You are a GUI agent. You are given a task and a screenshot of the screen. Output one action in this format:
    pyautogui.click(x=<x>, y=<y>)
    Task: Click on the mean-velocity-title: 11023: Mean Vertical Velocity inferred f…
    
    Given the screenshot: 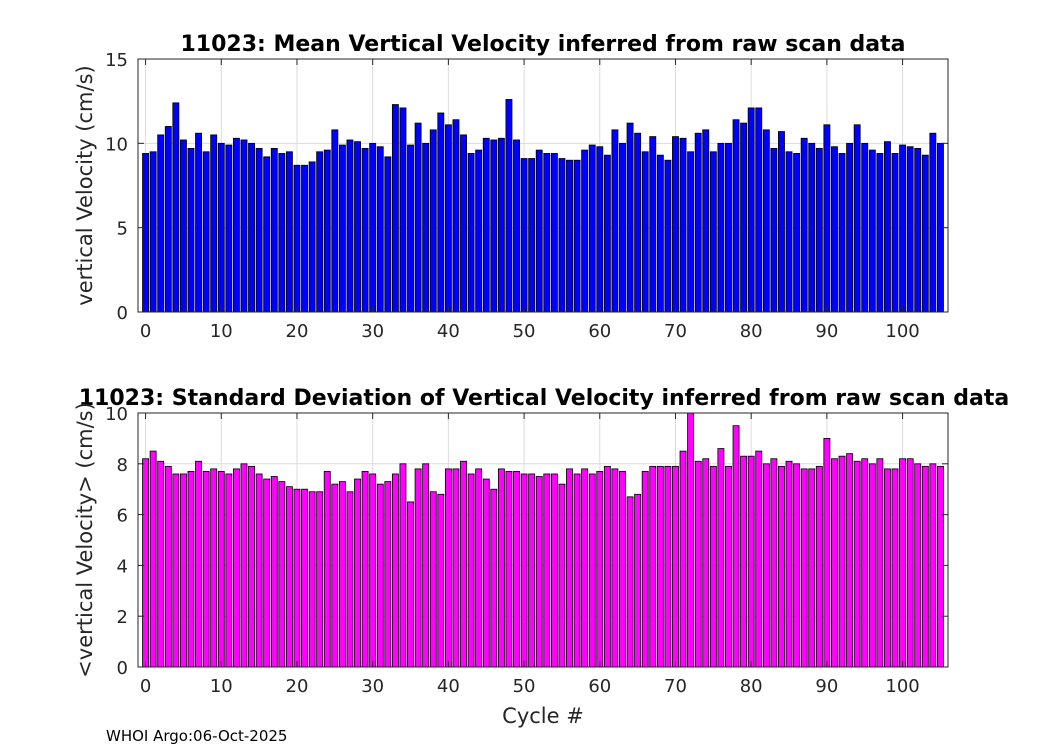 What is the action you would take?
    pyautogui.click(x=543, y=44)
    